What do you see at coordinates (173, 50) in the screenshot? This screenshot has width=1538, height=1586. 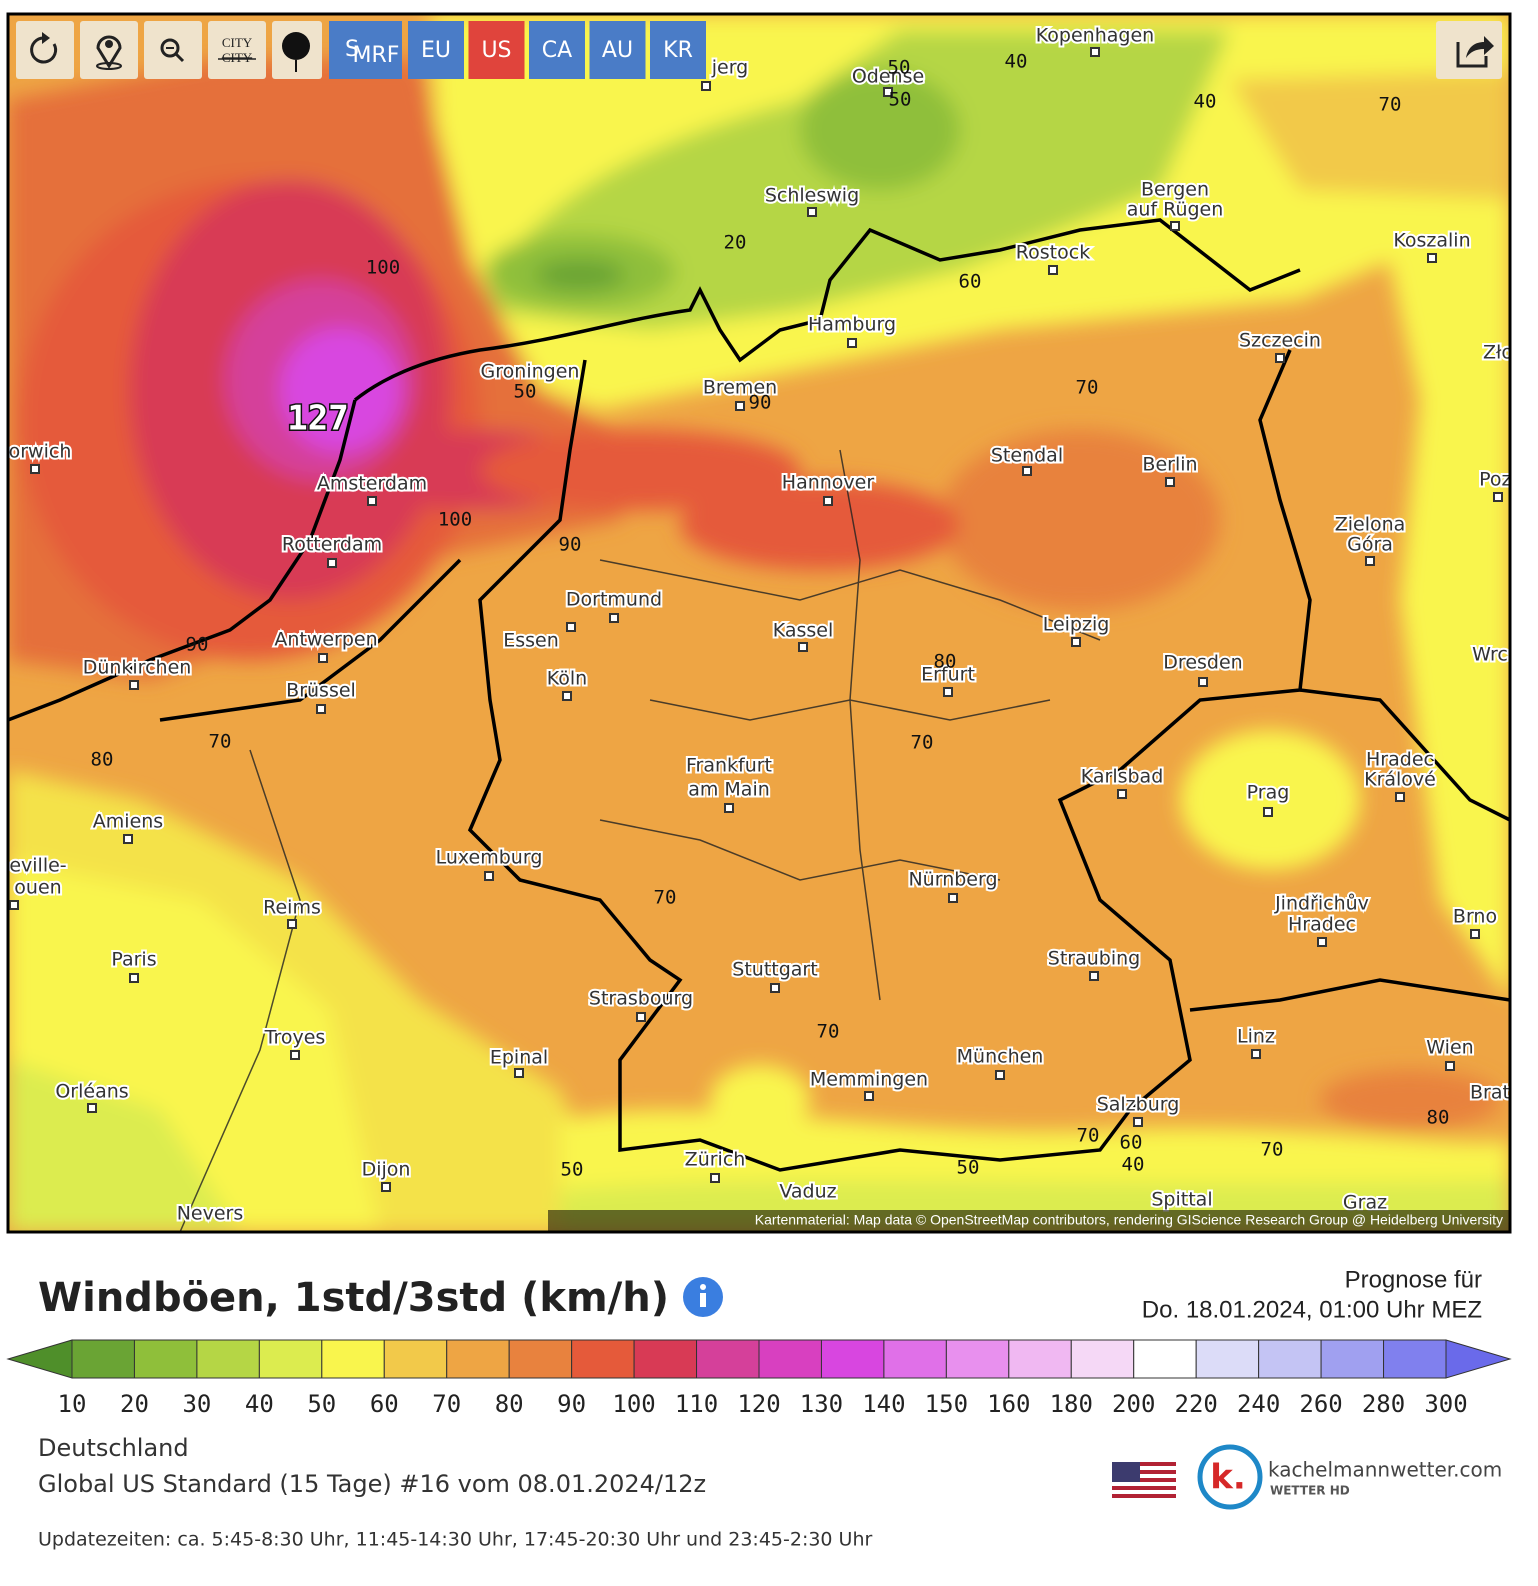 I see `zoom-button` at bounding box center [173, 50].